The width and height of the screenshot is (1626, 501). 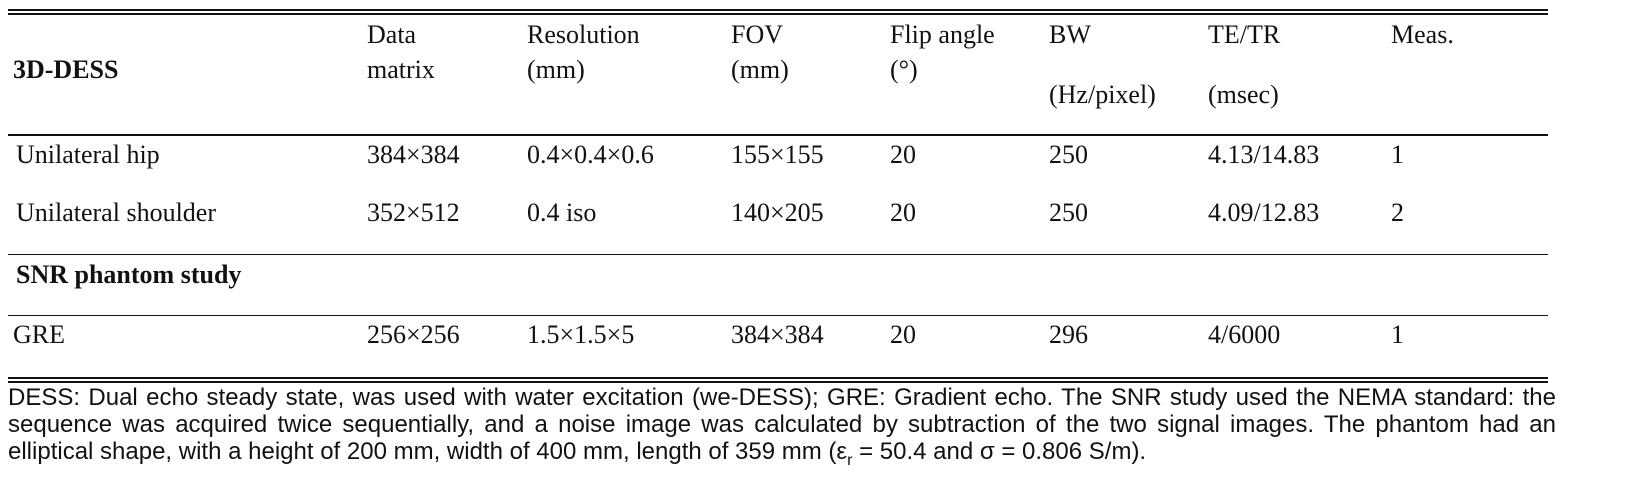 I want to click on header-cell: Resolution, so click(x=583, y=34).